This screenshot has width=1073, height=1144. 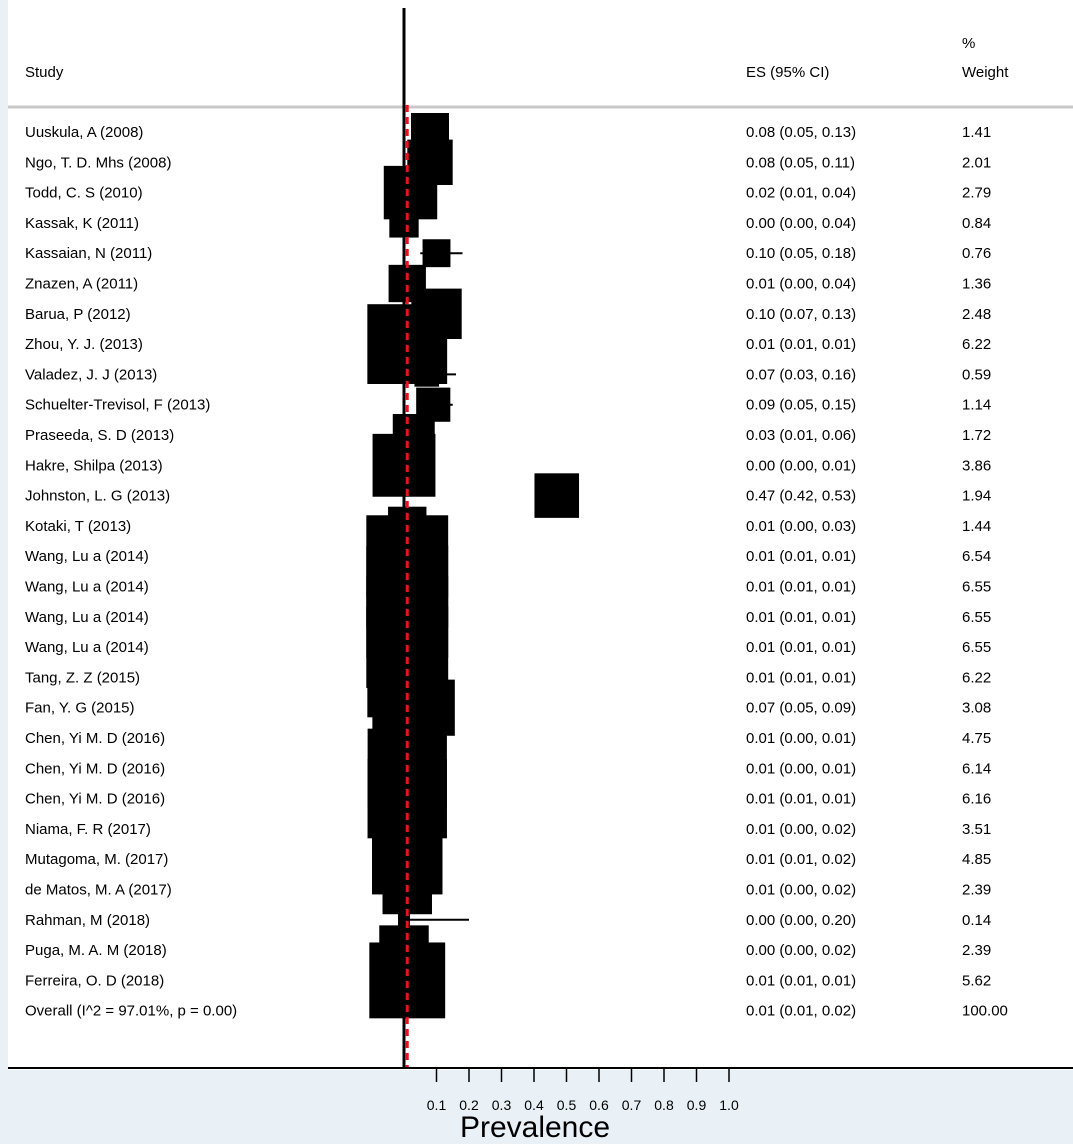 What do you see at coordinates (131, 1011) in the screenshot?
I see `overall-label: Overall (I^2 = 97.01%, p = 0.00)` at bounding box center [131, 1011].